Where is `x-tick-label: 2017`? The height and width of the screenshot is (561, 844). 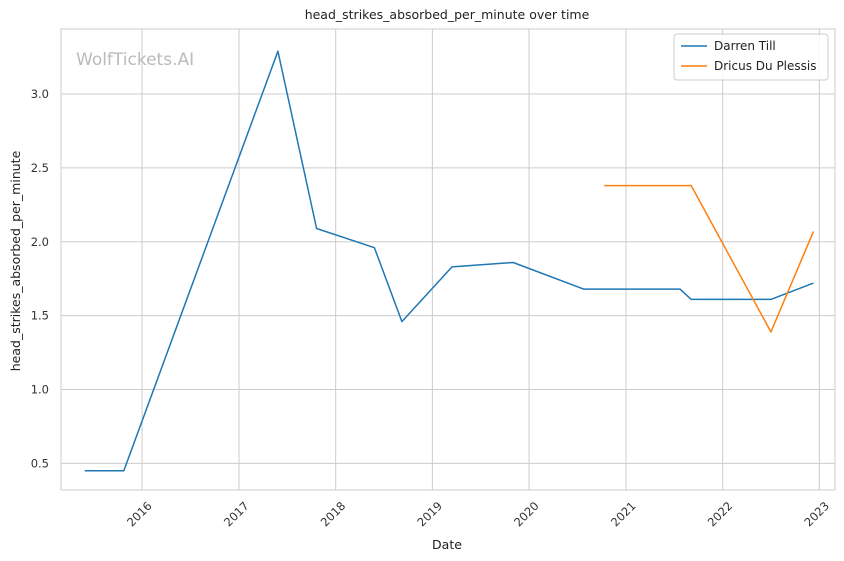
x-tick-label: 2017 is located at coordinates (236, 514).